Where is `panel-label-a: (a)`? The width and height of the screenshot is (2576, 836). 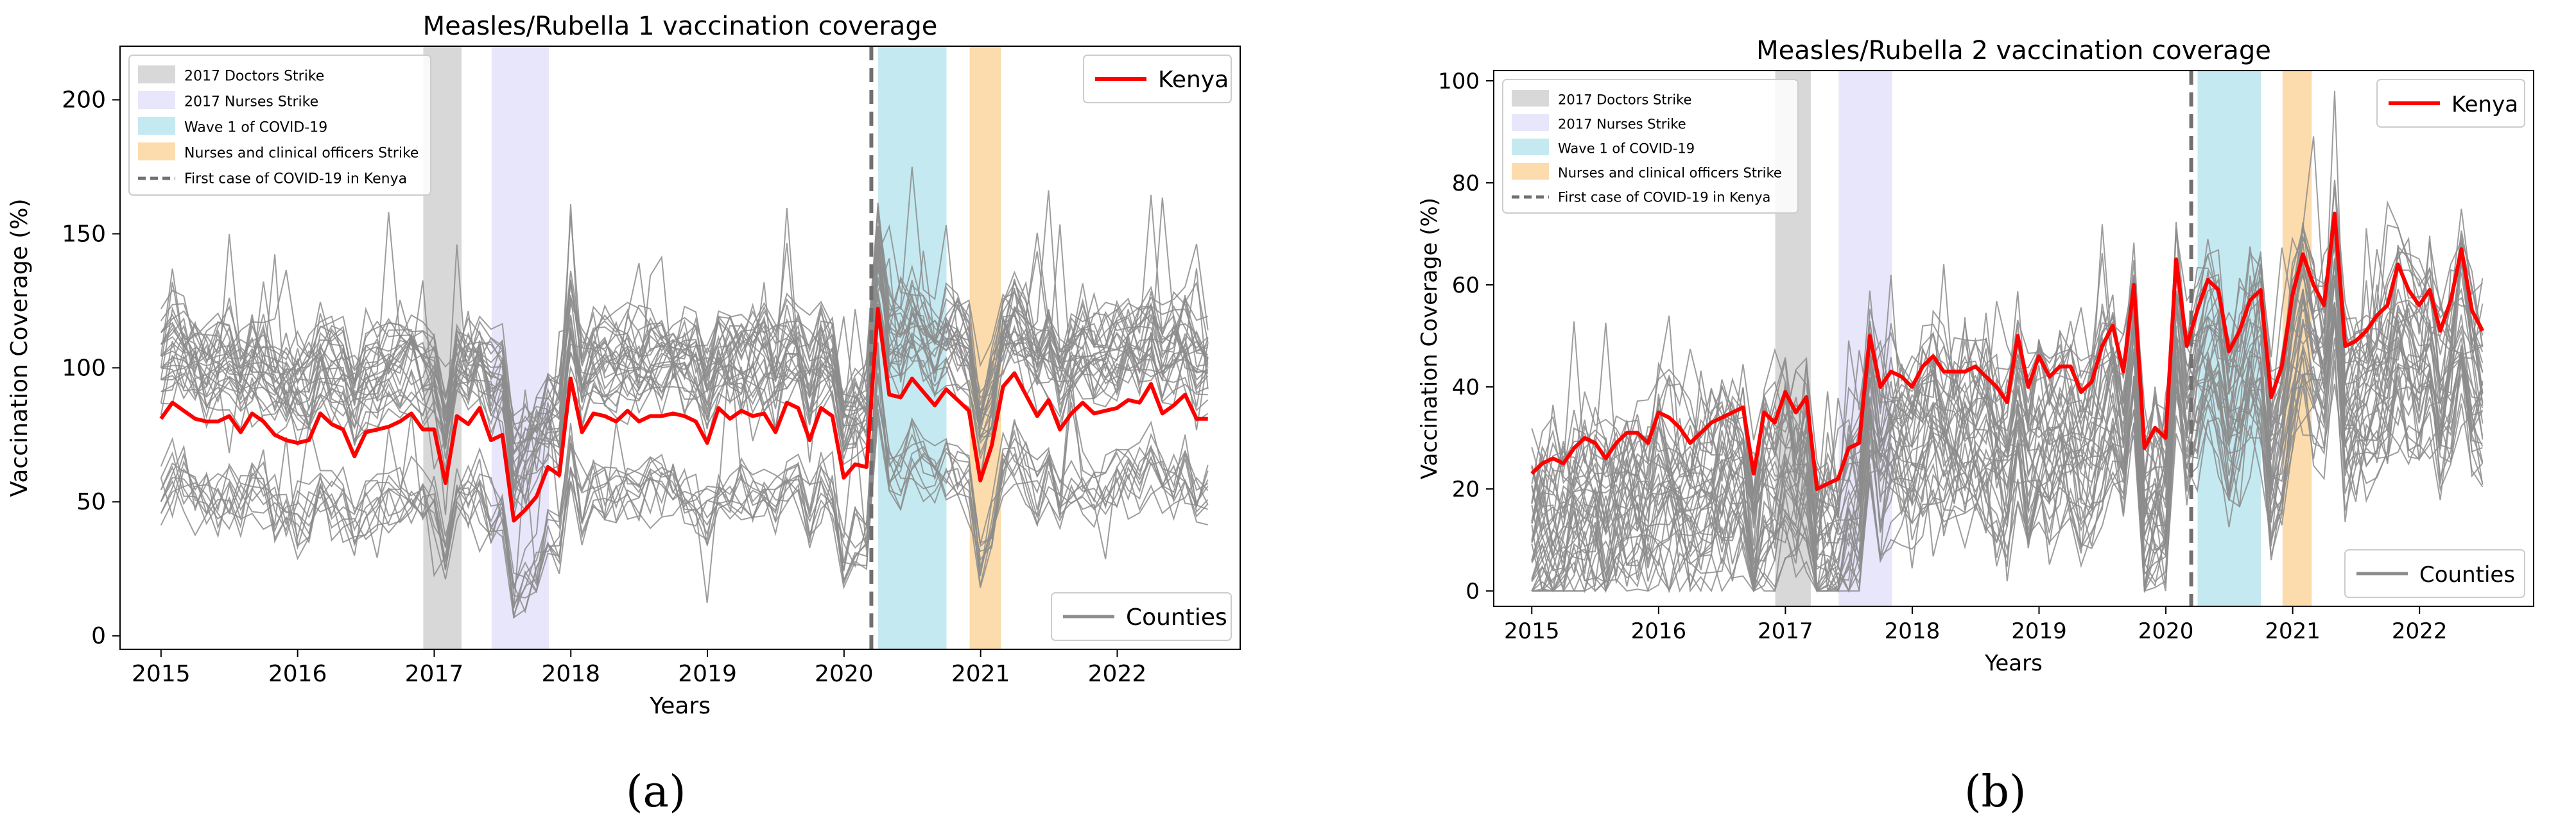
panel-label-a: (a) is located at coordinates (656, 792).